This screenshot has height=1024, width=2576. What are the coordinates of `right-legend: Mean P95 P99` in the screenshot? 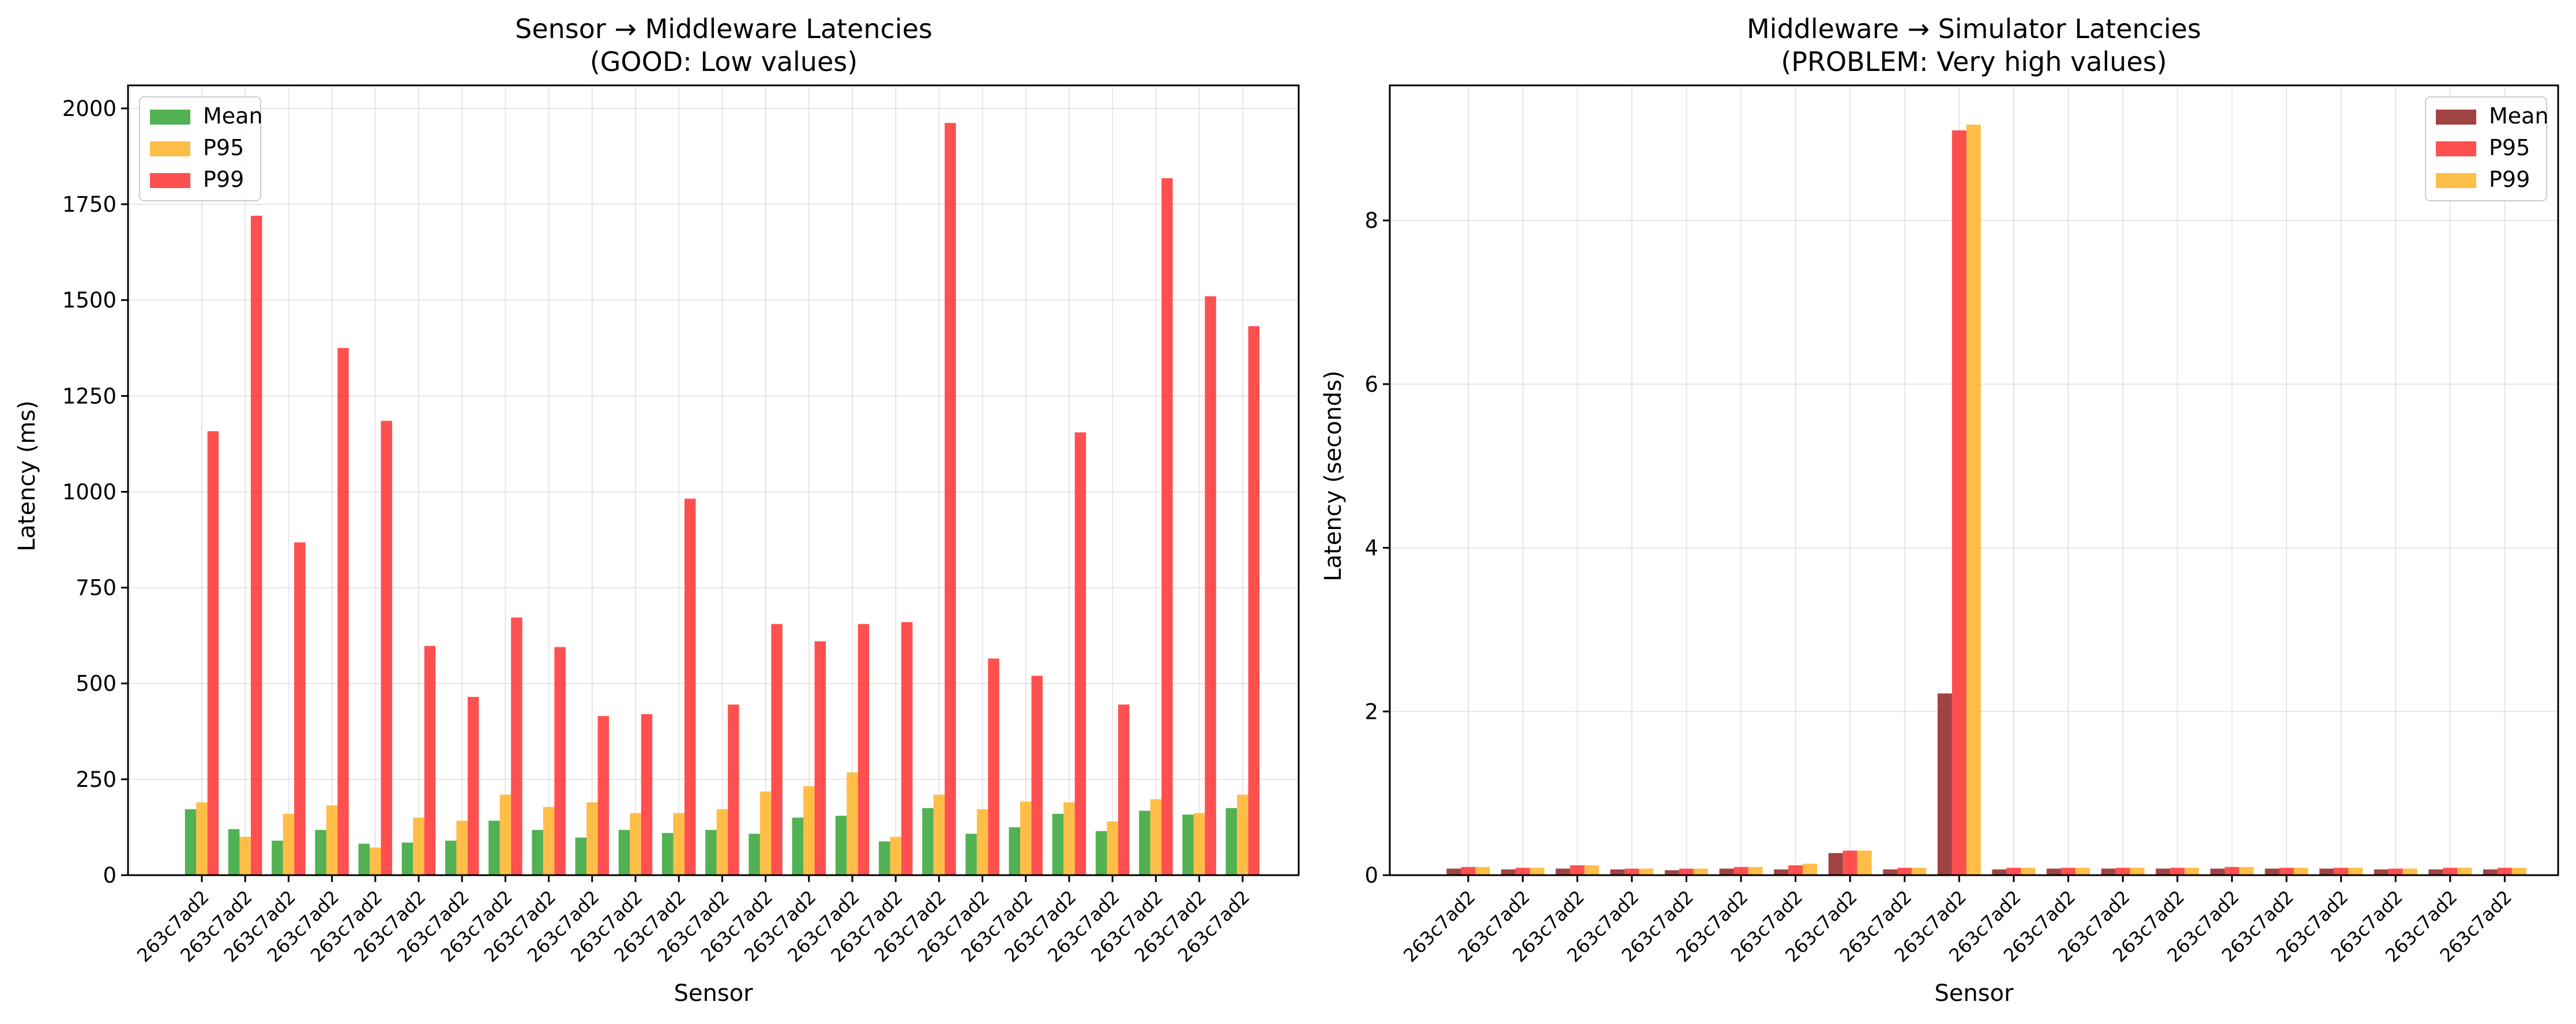 It's located at (2487, 148).